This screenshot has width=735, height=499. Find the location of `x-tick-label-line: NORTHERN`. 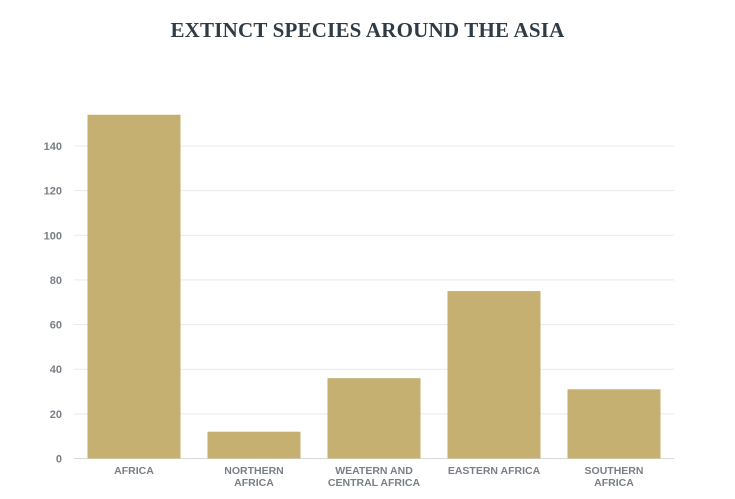

x-tick-label-line: NORTHERN is located at coordinates (254, 471).